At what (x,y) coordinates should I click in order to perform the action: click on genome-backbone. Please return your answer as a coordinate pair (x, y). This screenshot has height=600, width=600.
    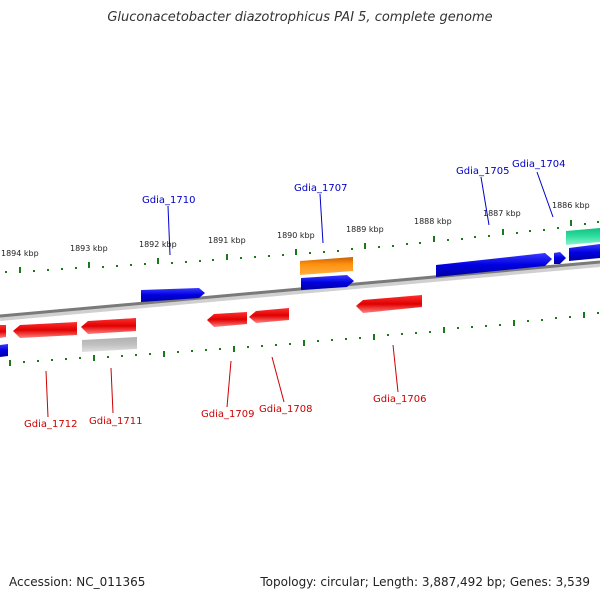
    Looking at the image, I should click on (300, 289).